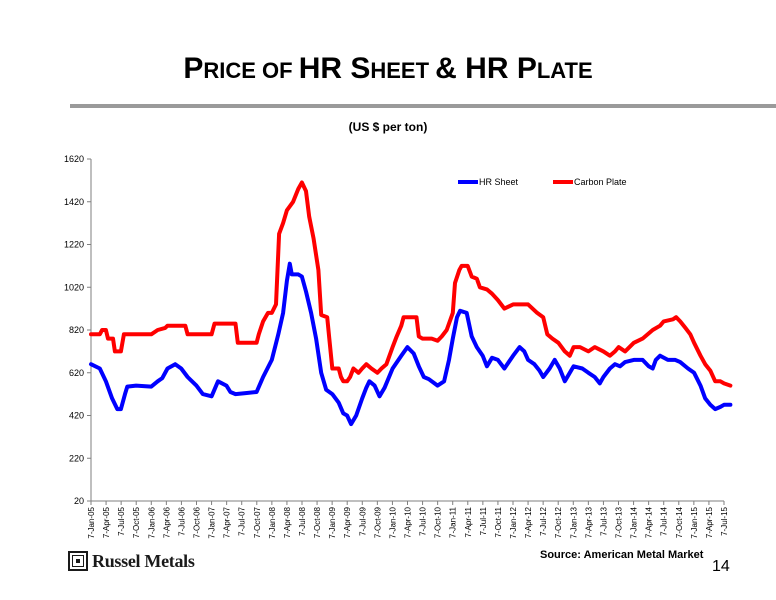  What do you see at coordinates (136, 522) in the screenshot?
I see `x-tick-label: 7-Oct-05` at bounding box center [136, 522].